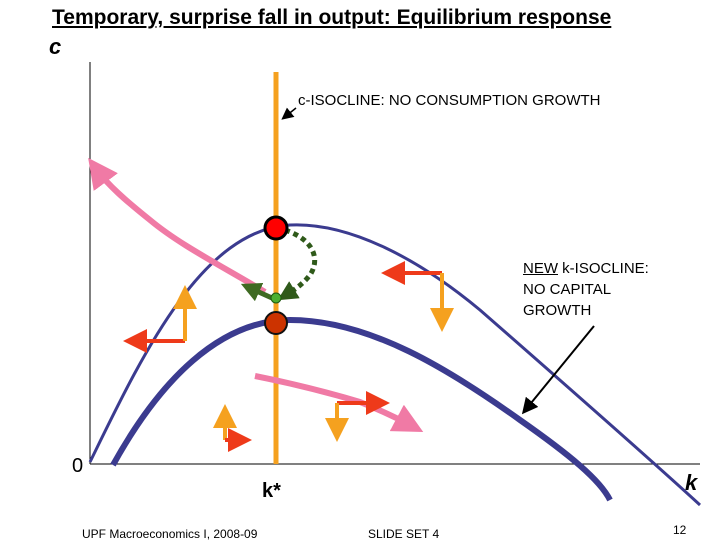 Image resolution: width=720 pixels, height=541 pixels. Describe the element at coordinates (177, 226) in the screenshot. I see `saddle-path-upper` at that location.